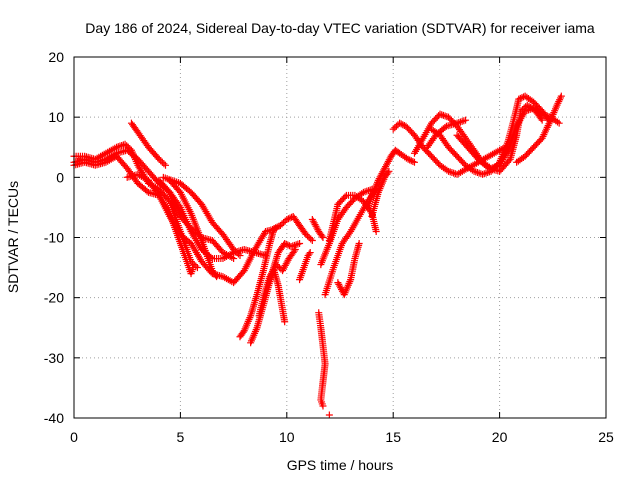 This screenshot has height=480, width=640. What do you see at coordinates (54, 418) in the screenshot?
I see `y-tick-label: -40` at bounding box center [54, 418].